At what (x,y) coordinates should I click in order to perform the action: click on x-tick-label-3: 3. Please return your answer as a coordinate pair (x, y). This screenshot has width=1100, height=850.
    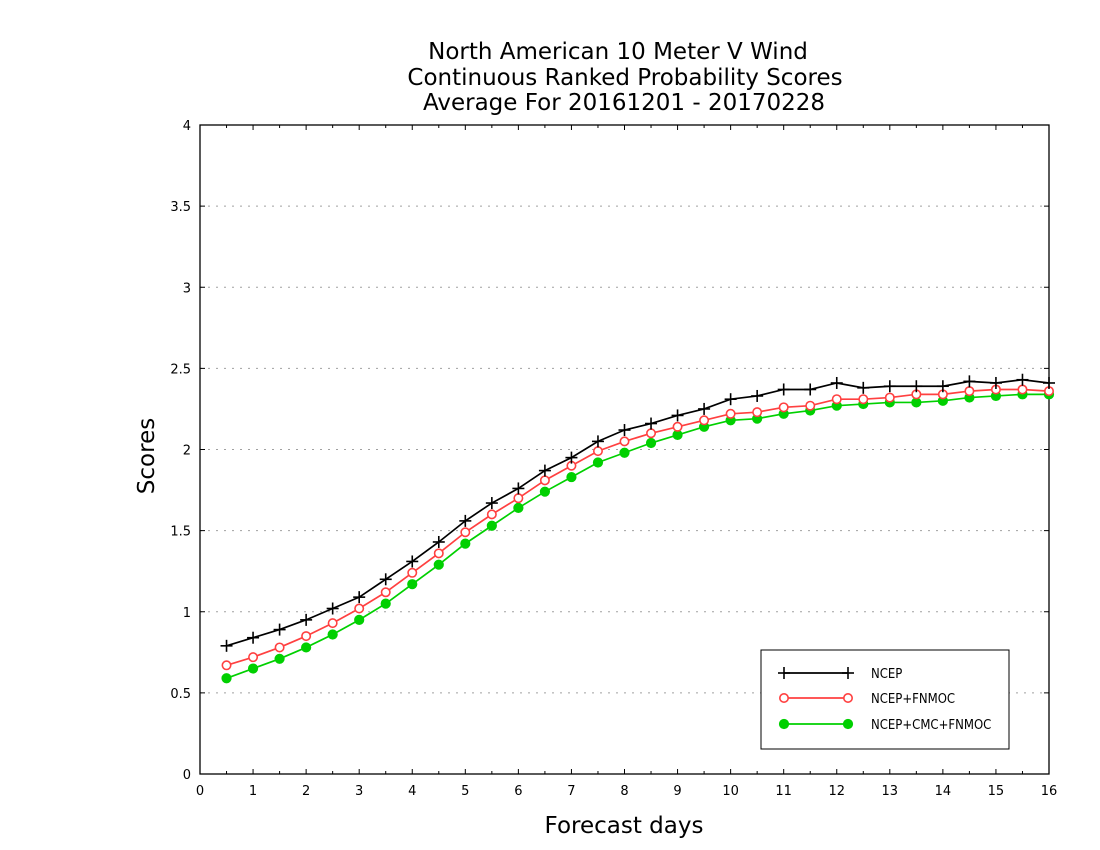
    Looking at the image, I should click on (359, 791).